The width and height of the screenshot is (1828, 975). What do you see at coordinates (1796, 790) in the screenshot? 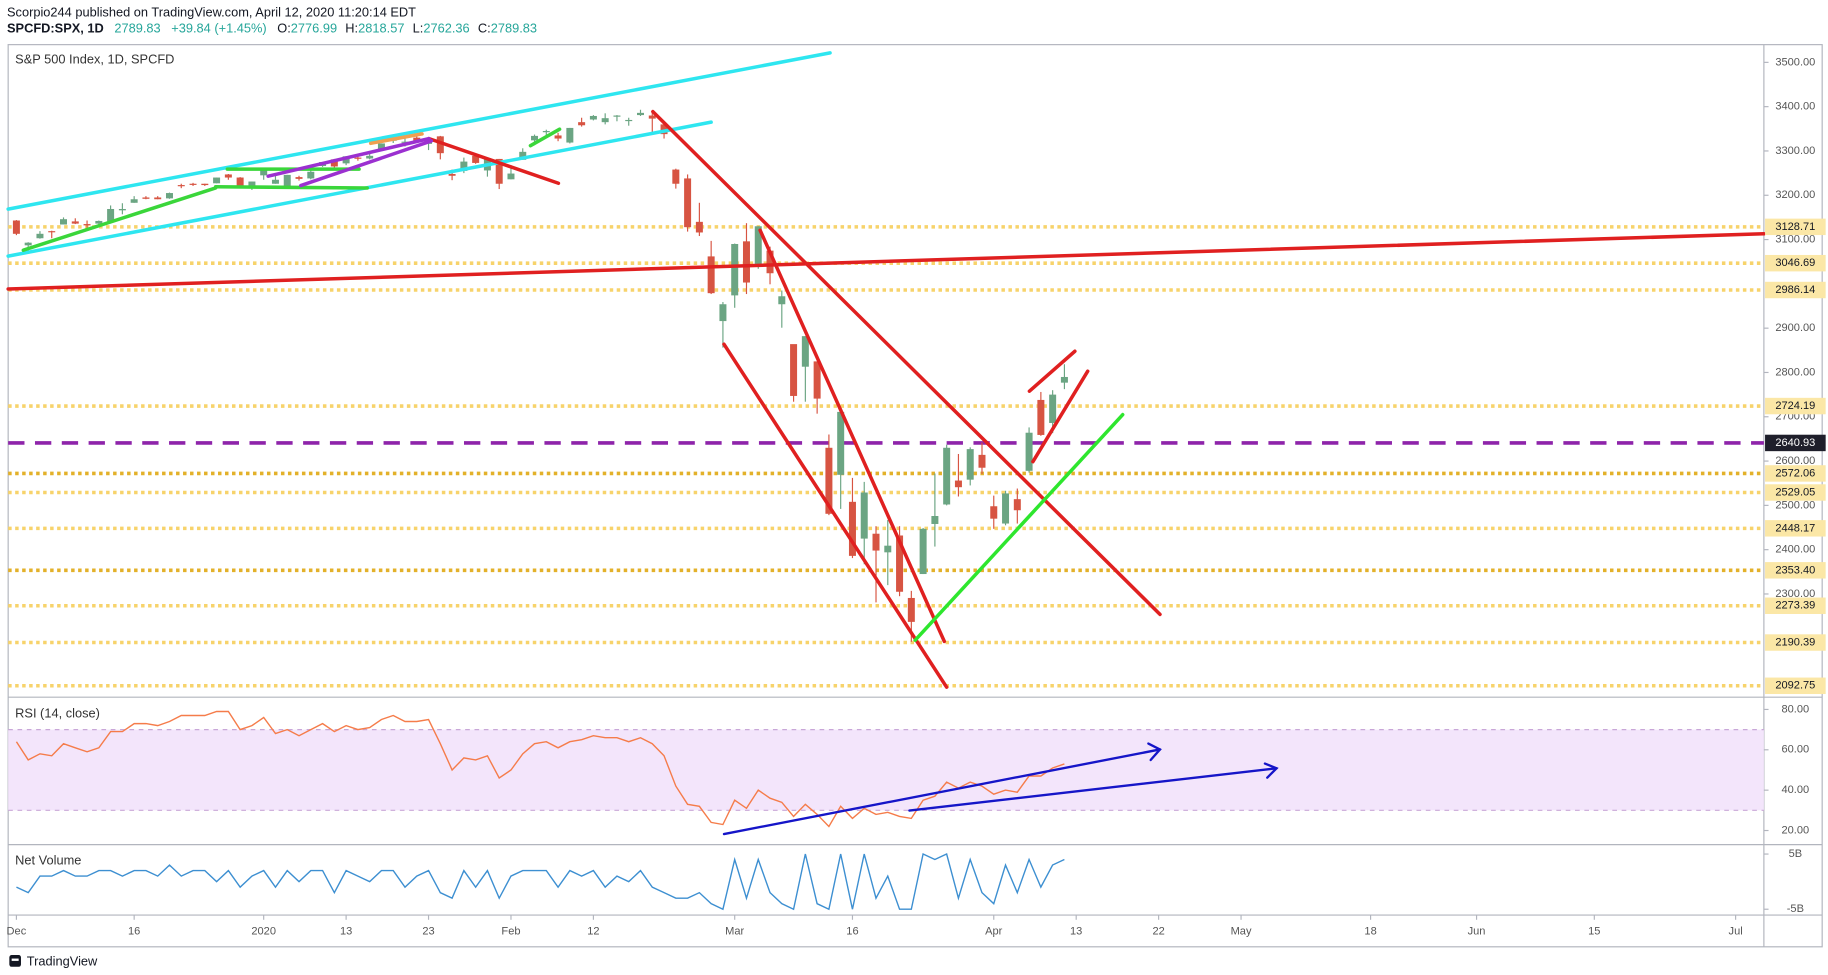
I see `y-tick-label: 40.00` at bounding box center [1796, 790].